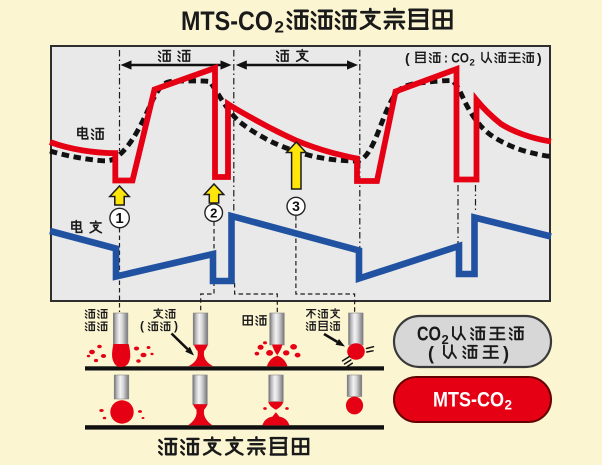  I want to click on svg-text: 3, so click(296, 206).